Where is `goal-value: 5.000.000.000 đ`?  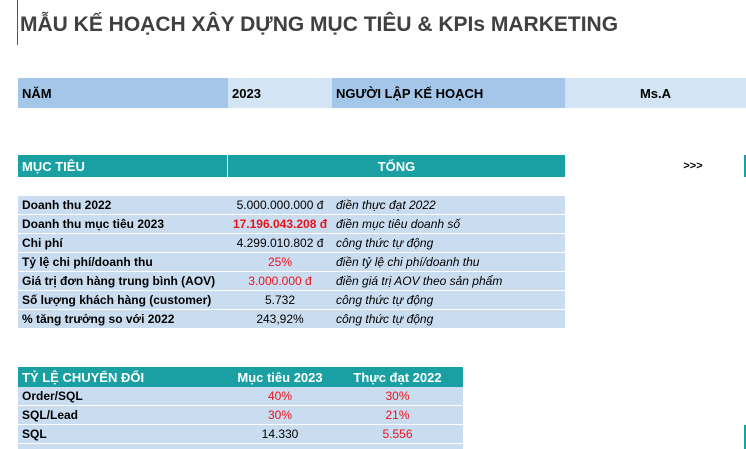 goal-value: 5.000.000.000 đ is located at coordinates (280, 205).